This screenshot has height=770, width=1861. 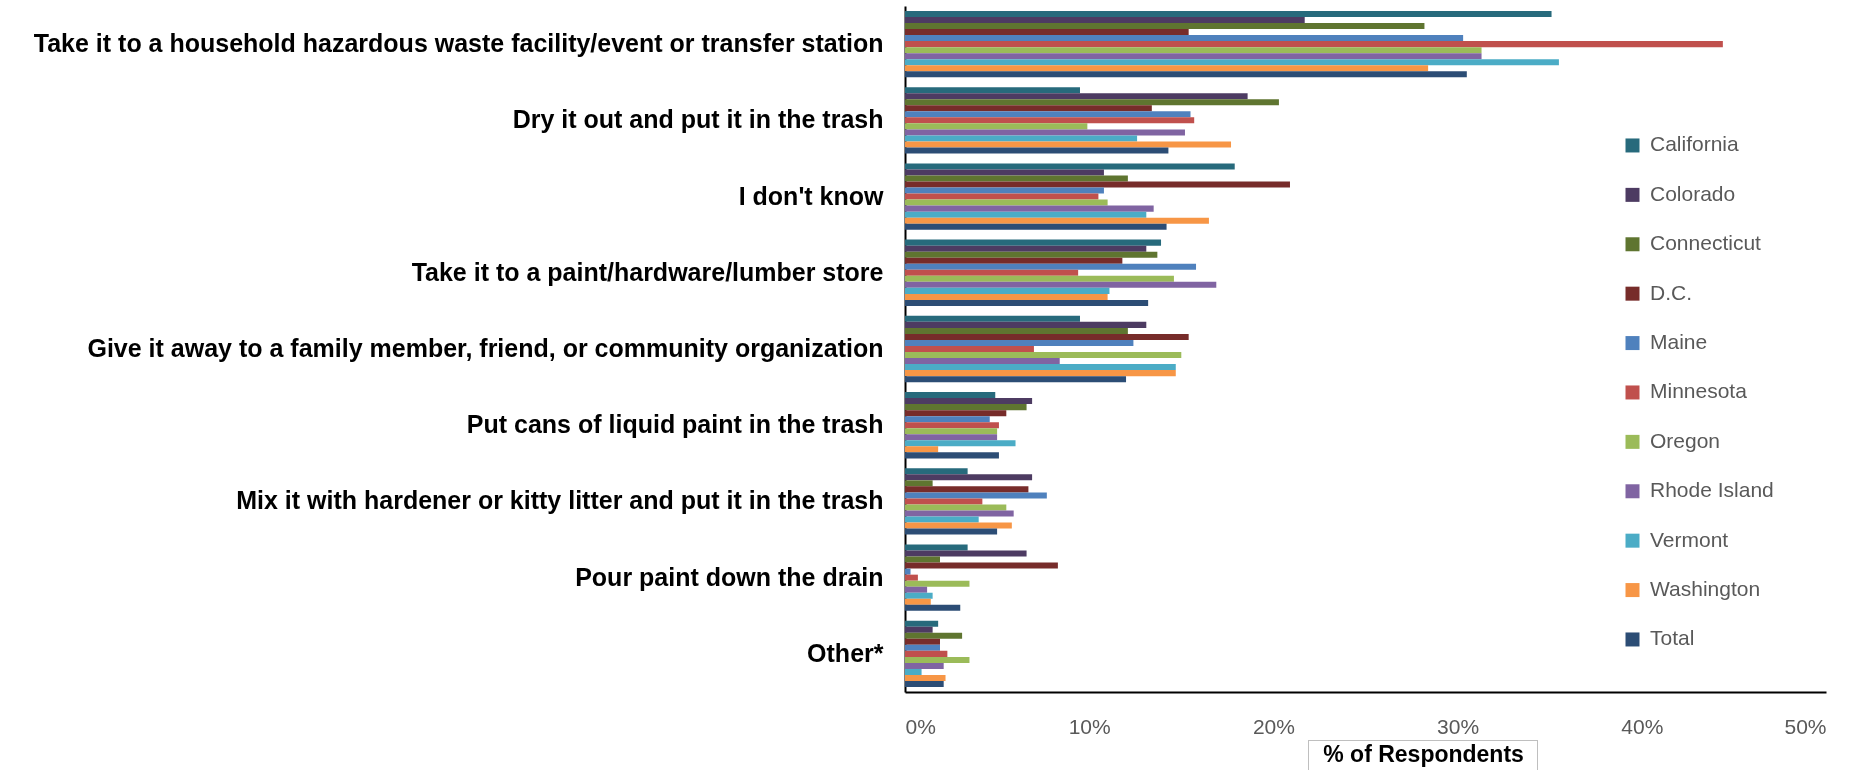 What do you see at coordinates (811, 195) in the screenshot?
I see `y-tick-label: I don't know` at bounding box center [811, 195].